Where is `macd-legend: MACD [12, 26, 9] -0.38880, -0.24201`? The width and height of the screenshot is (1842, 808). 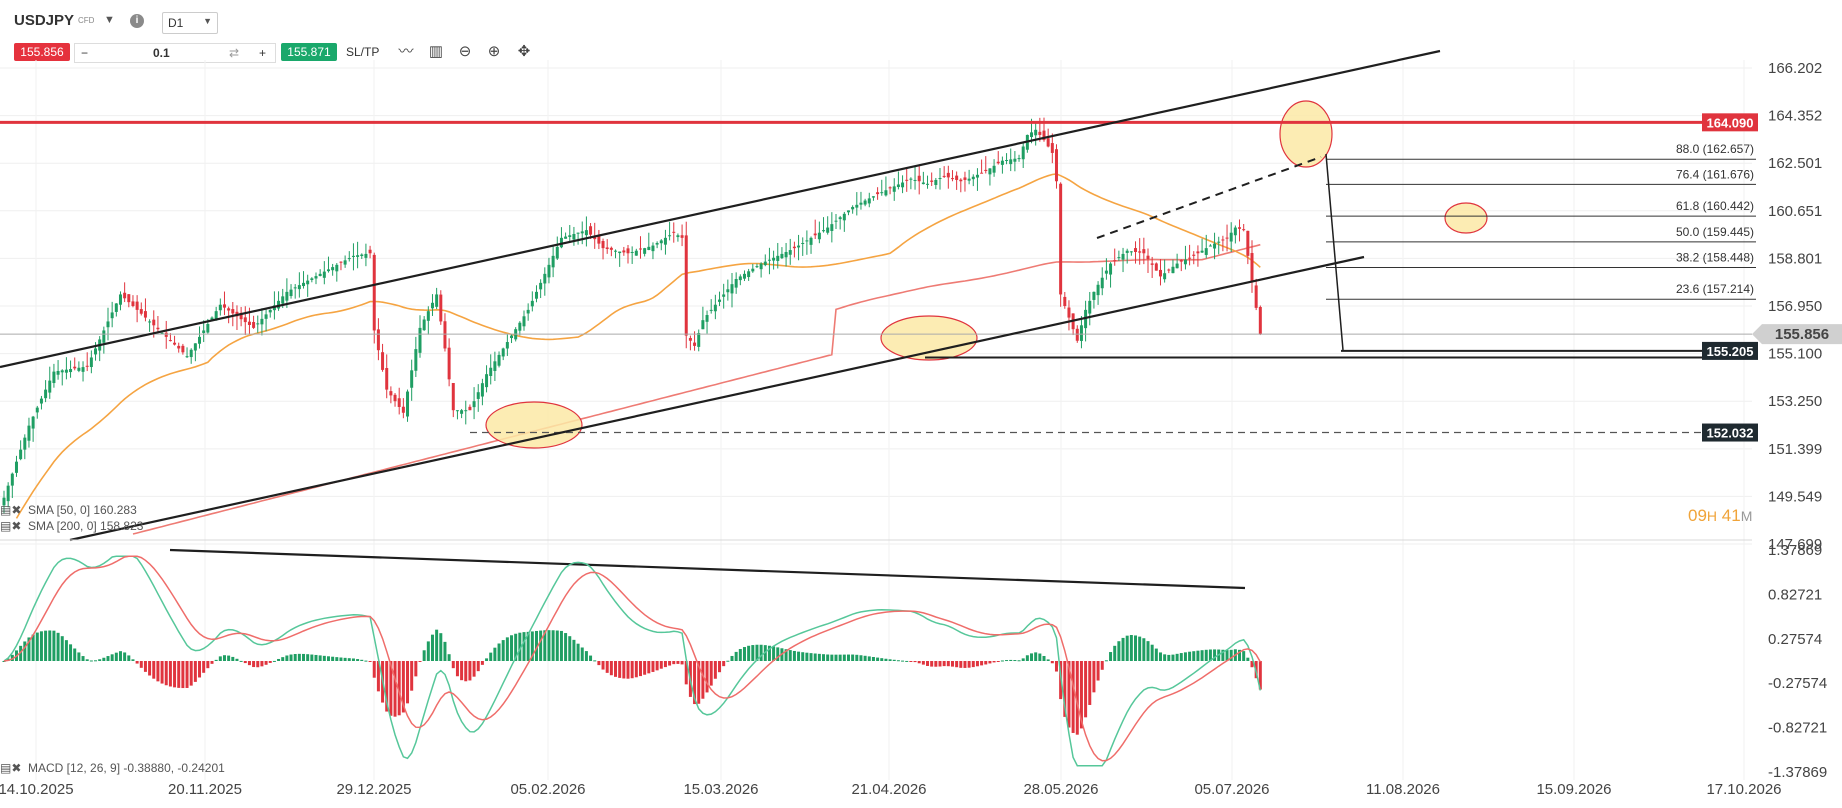 macd-legend: MACD [12, 26, 9] -0.38880, -0.24201 is located at coordinates (126, 768).